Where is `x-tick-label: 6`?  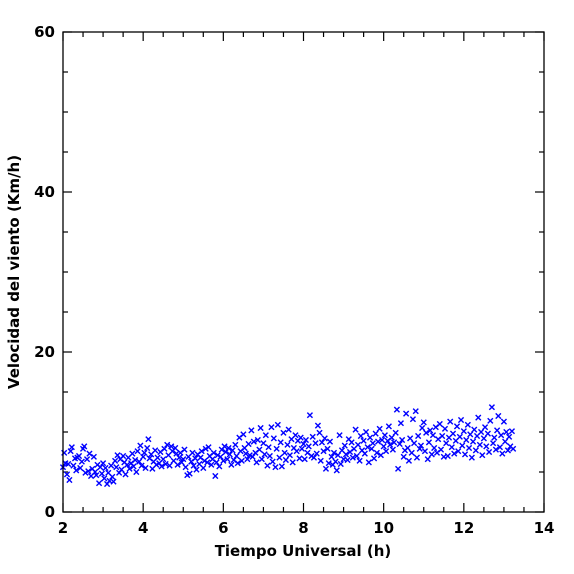 x-tick-label: 6 is located at coordinates (223, 528).